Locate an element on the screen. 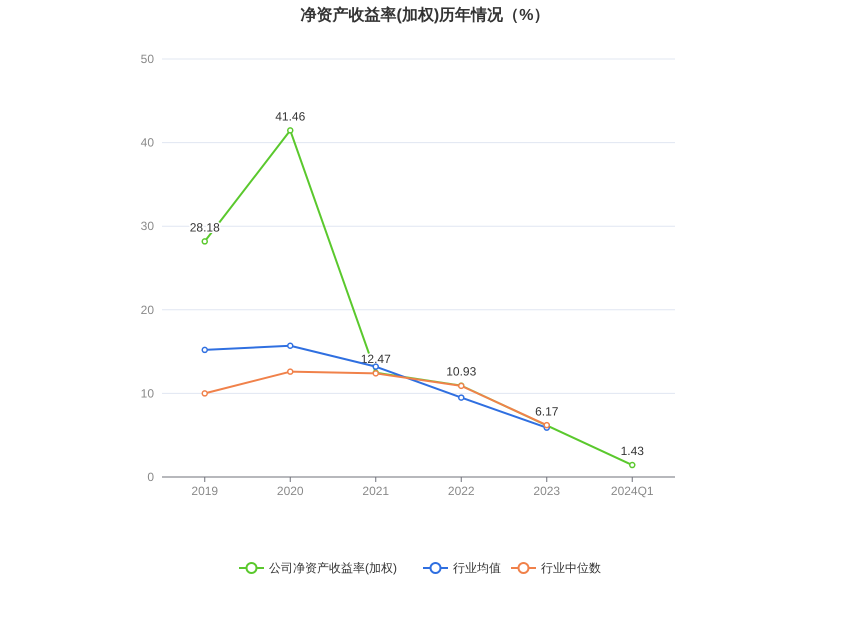  y-tick-label: 50 is located at coordinates (147, 59).